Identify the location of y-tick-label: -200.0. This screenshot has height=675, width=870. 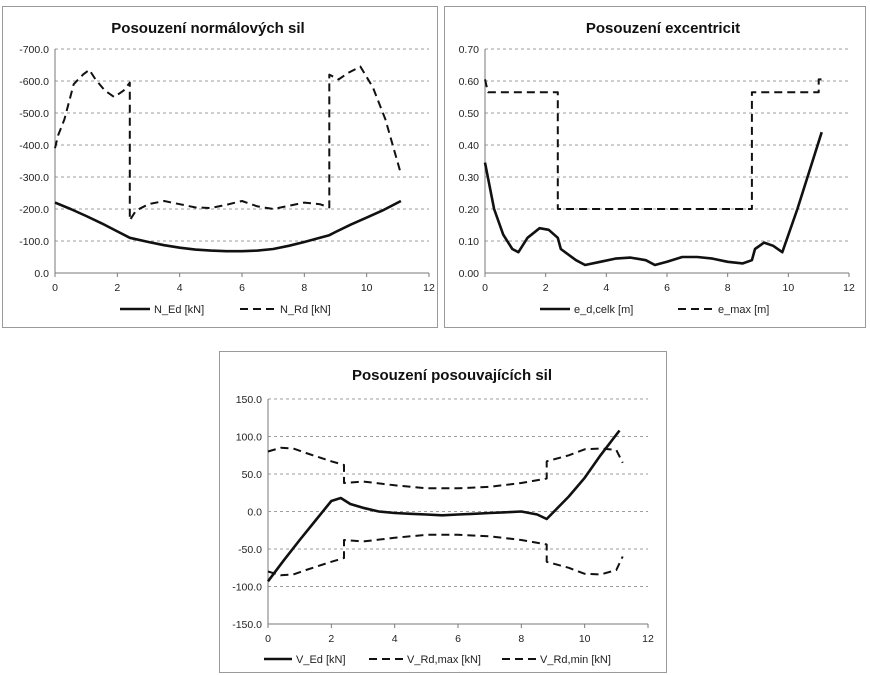
(34, 210).